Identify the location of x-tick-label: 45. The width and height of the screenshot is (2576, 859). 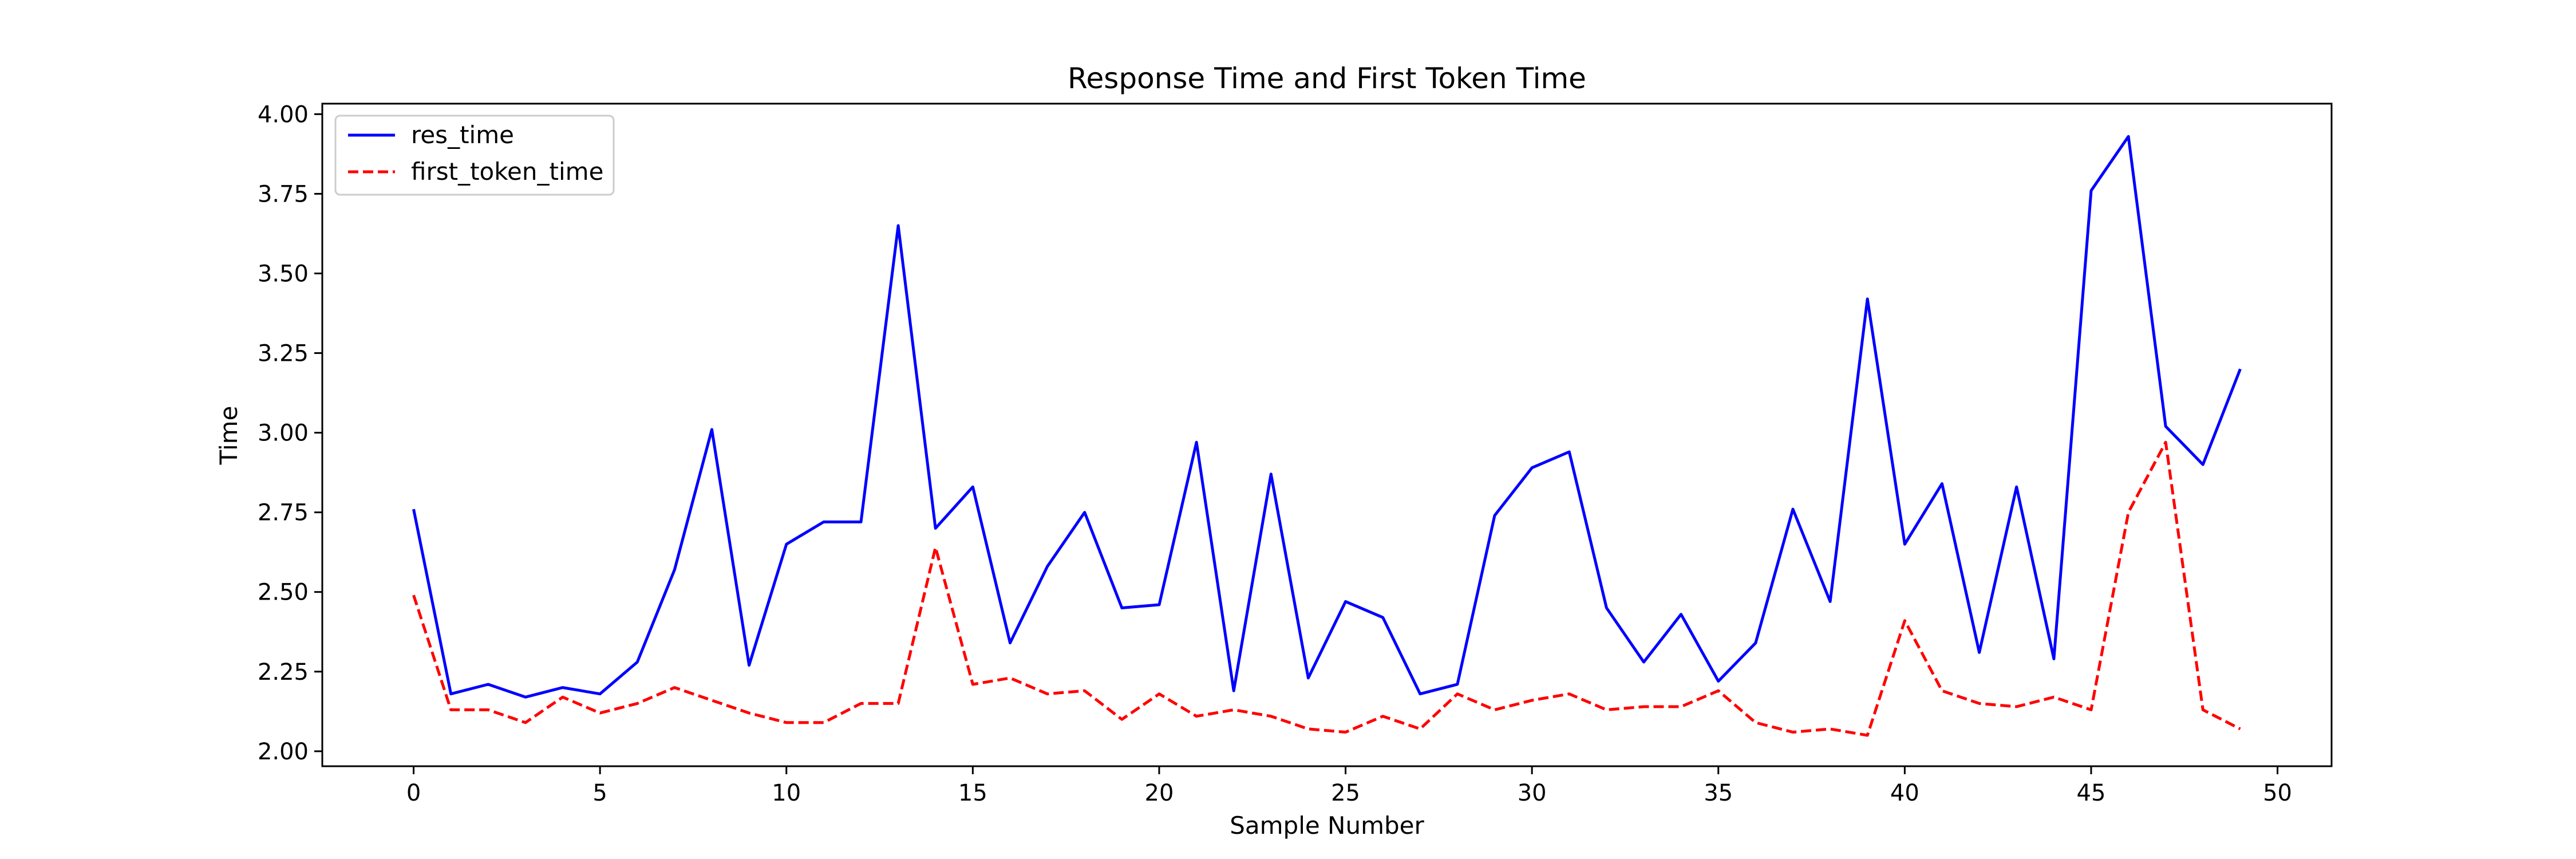
(2091, 793).